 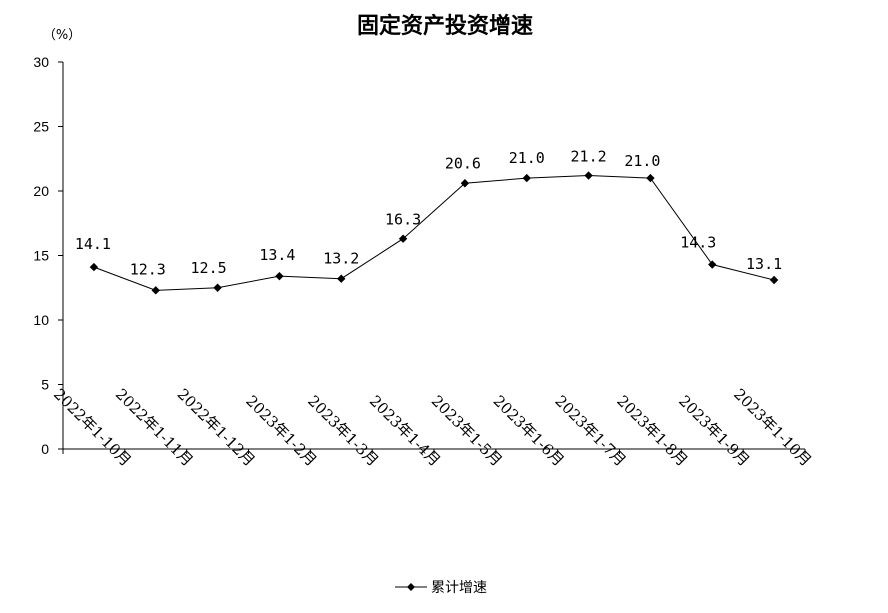 I want to click on data-label: 12.3, so click(x=148, y=269).